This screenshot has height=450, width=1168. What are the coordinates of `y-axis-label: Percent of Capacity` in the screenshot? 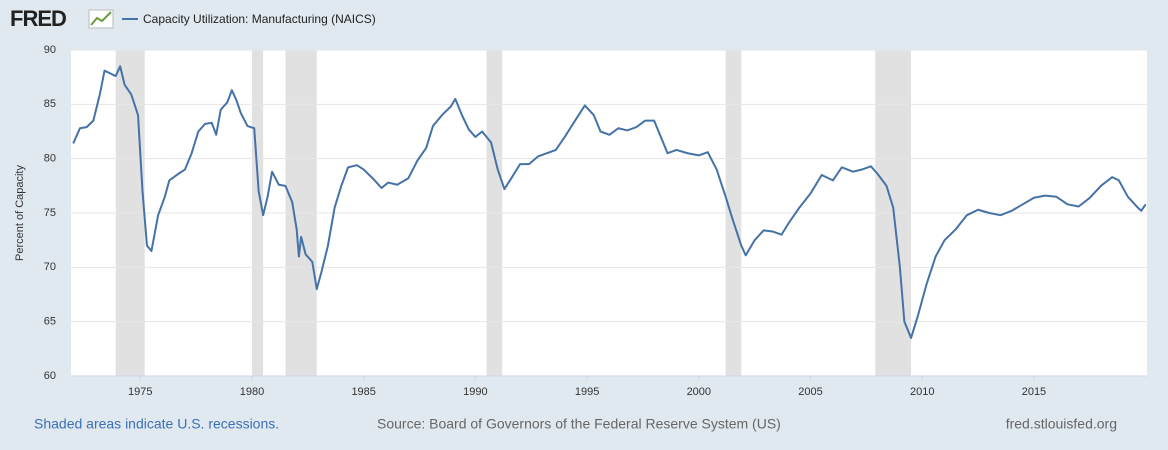 It's located at (20, 213).